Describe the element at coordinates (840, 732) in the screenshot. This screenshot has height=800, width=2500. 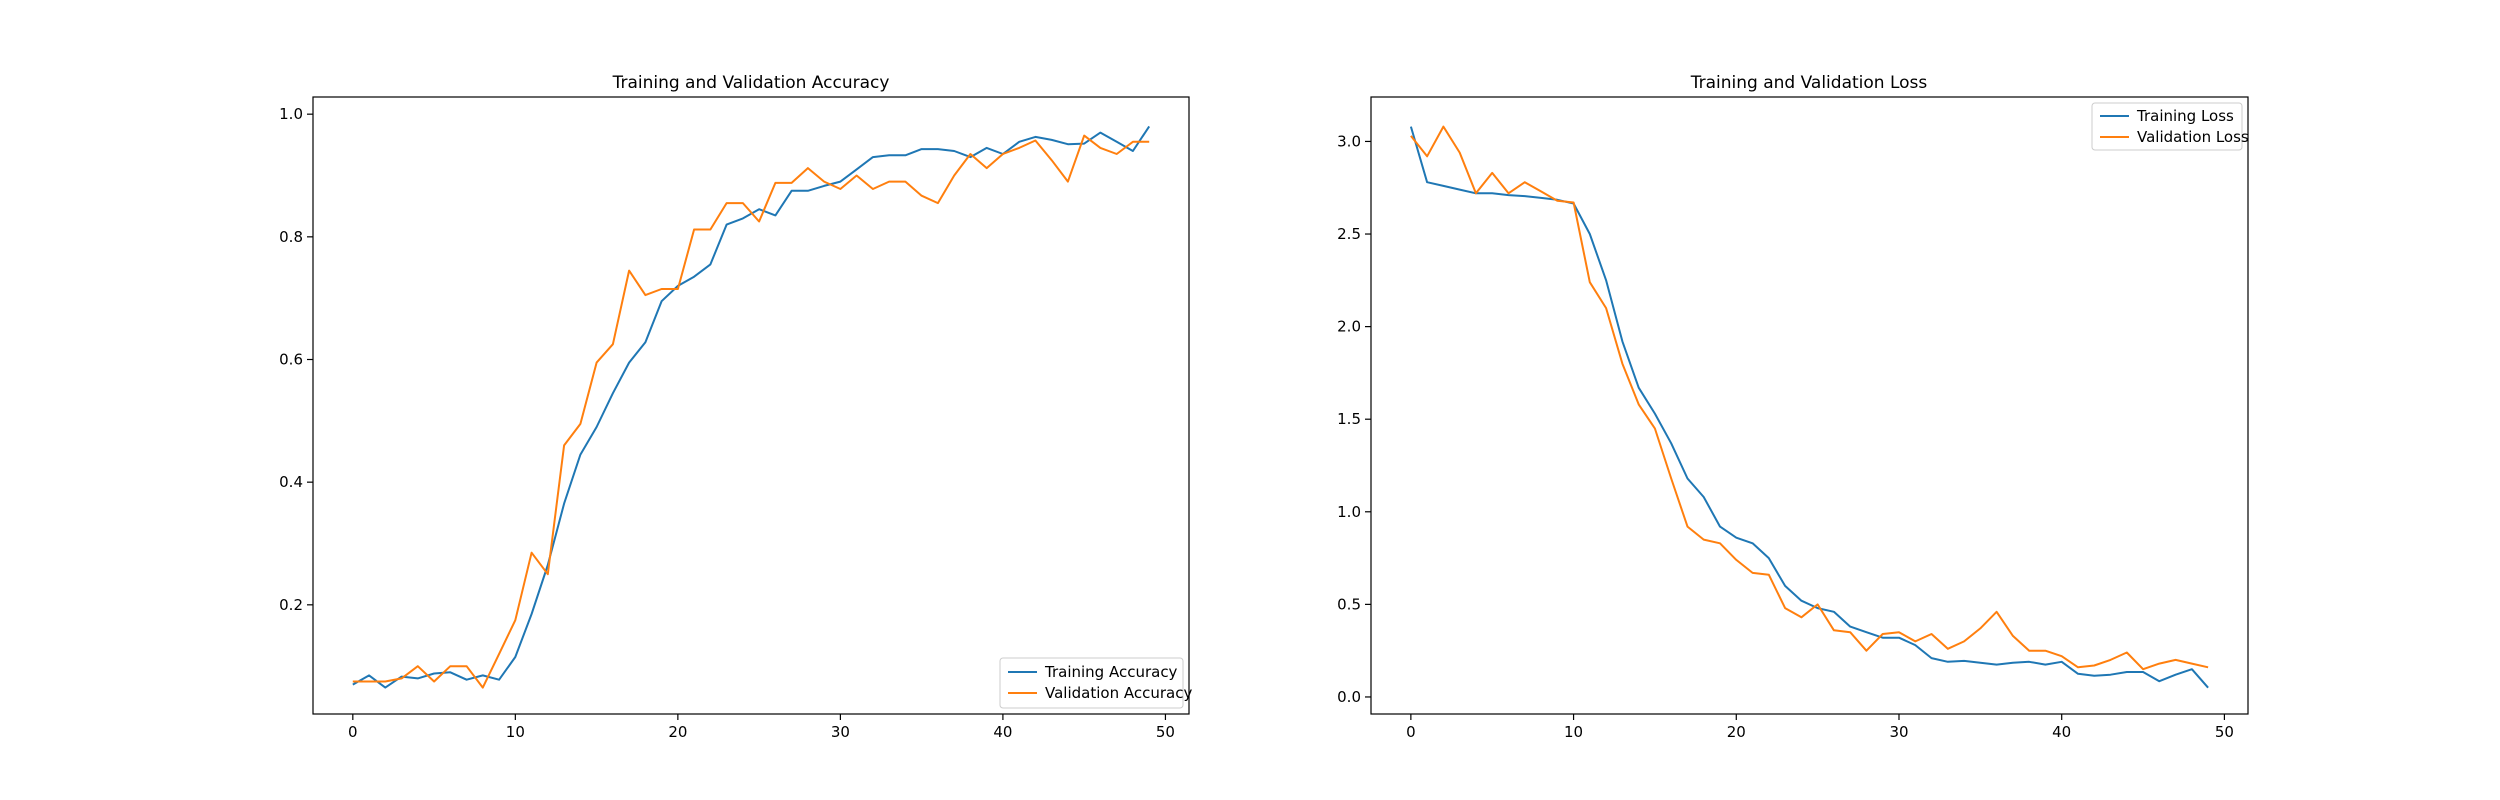
I see `accuracy-x-tick-label: 30` at that location.